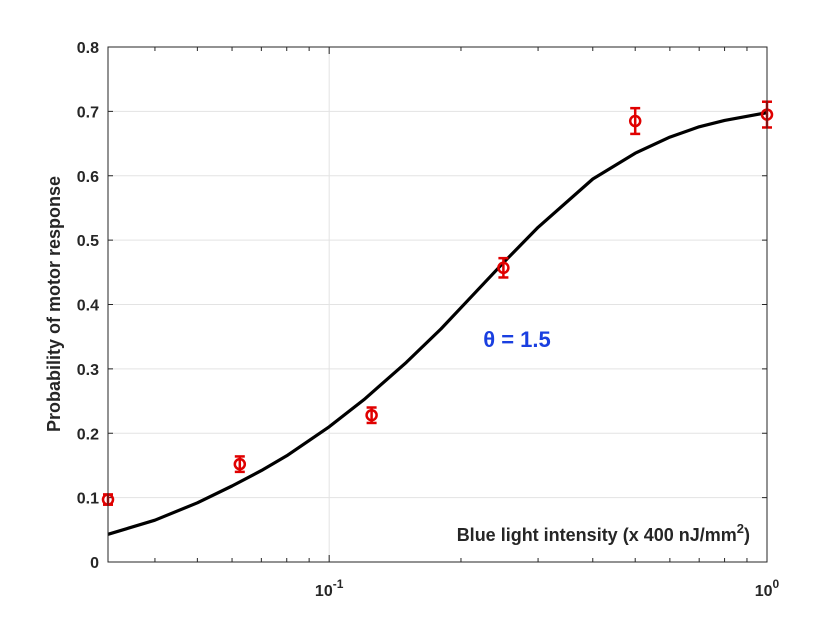 This screenshot has height=630, width=840. I want to click on y-tick-label: 0.3, so click(88, 370).